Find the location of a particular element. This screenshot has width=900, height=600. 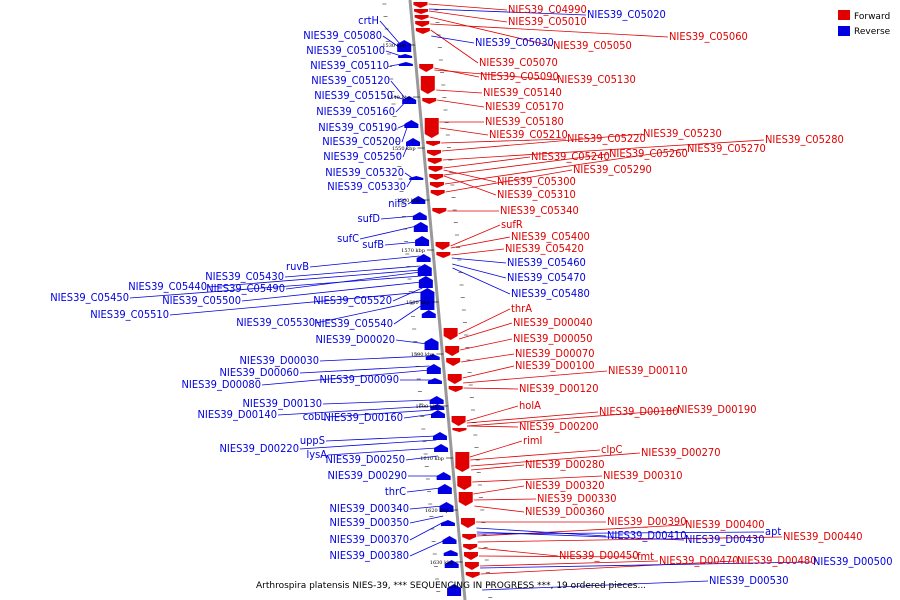

gene-label: NIES39_C05210 is located at coordinates (528, 134).